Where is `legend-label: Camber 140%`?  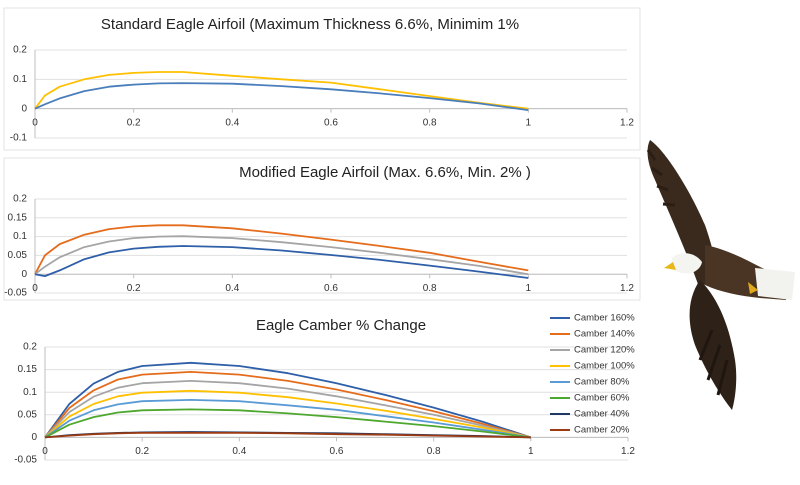
legend-label: Camber 140% is located at coordinates (604, 334).